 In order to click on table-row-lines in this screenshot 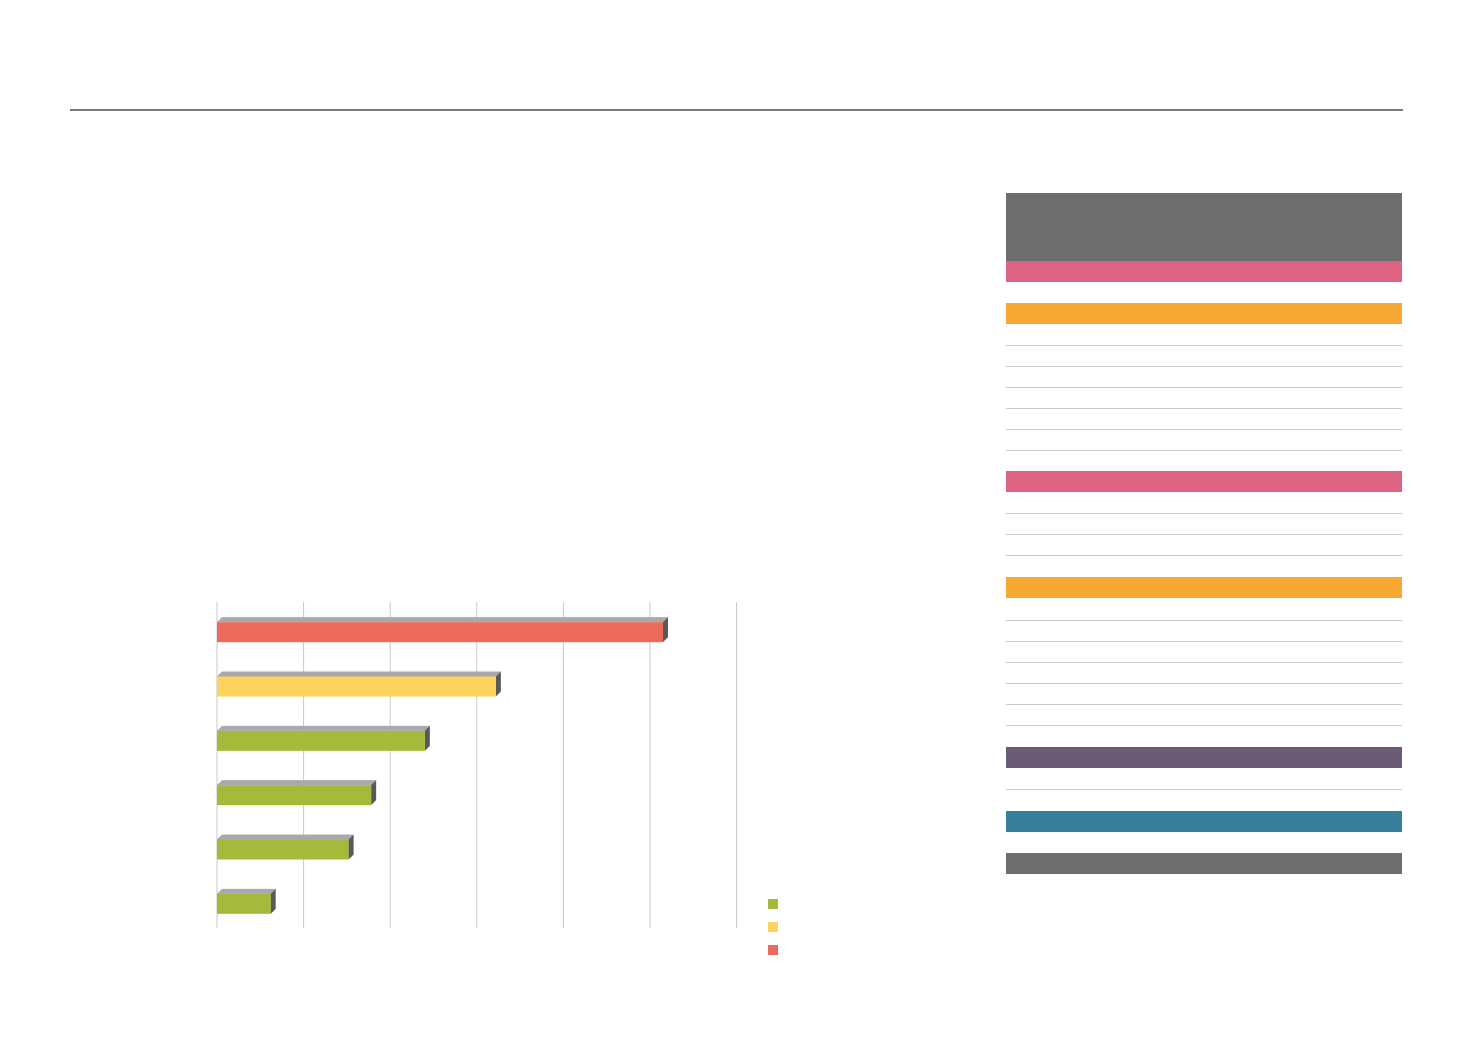, I will do `click(1204, 567)`.